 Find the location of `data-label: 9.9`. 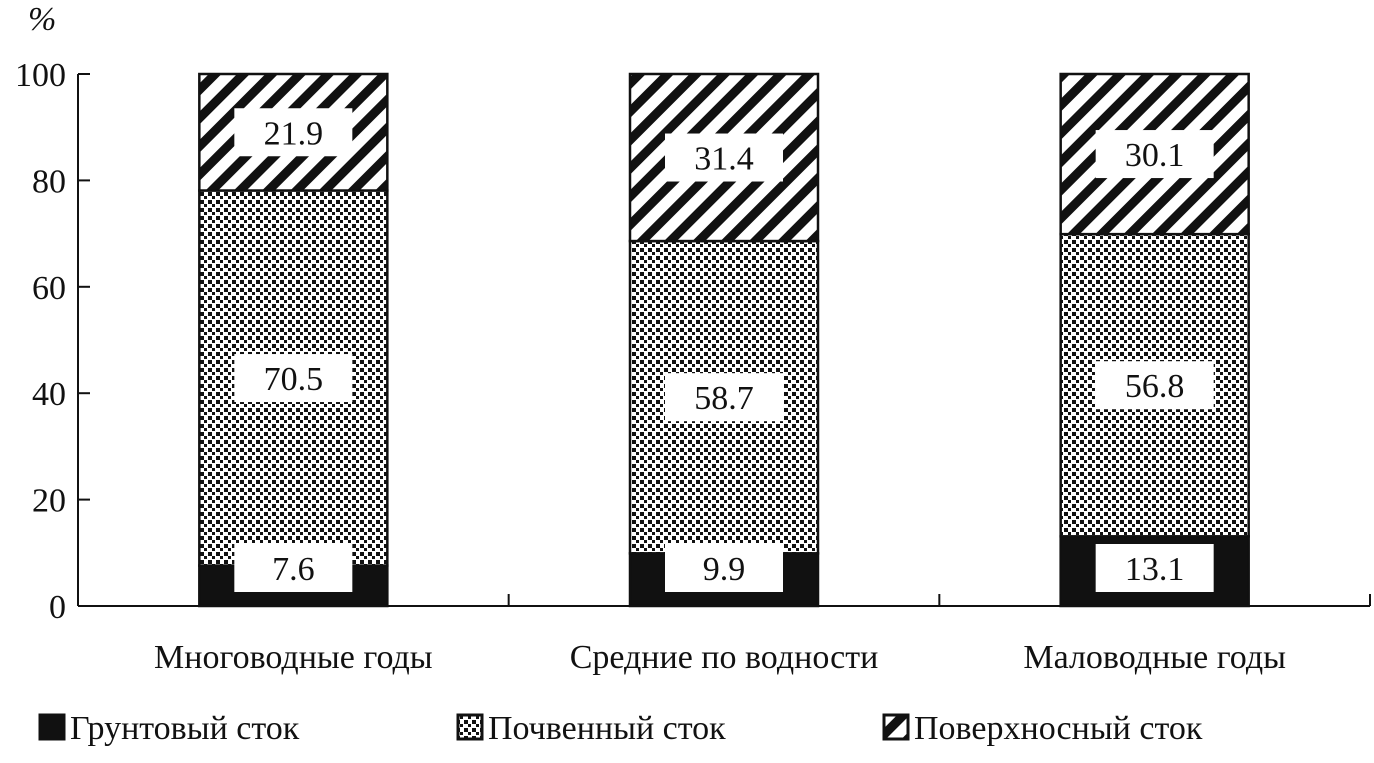

data-label: 9.9 is located at coordinates (724, 569).